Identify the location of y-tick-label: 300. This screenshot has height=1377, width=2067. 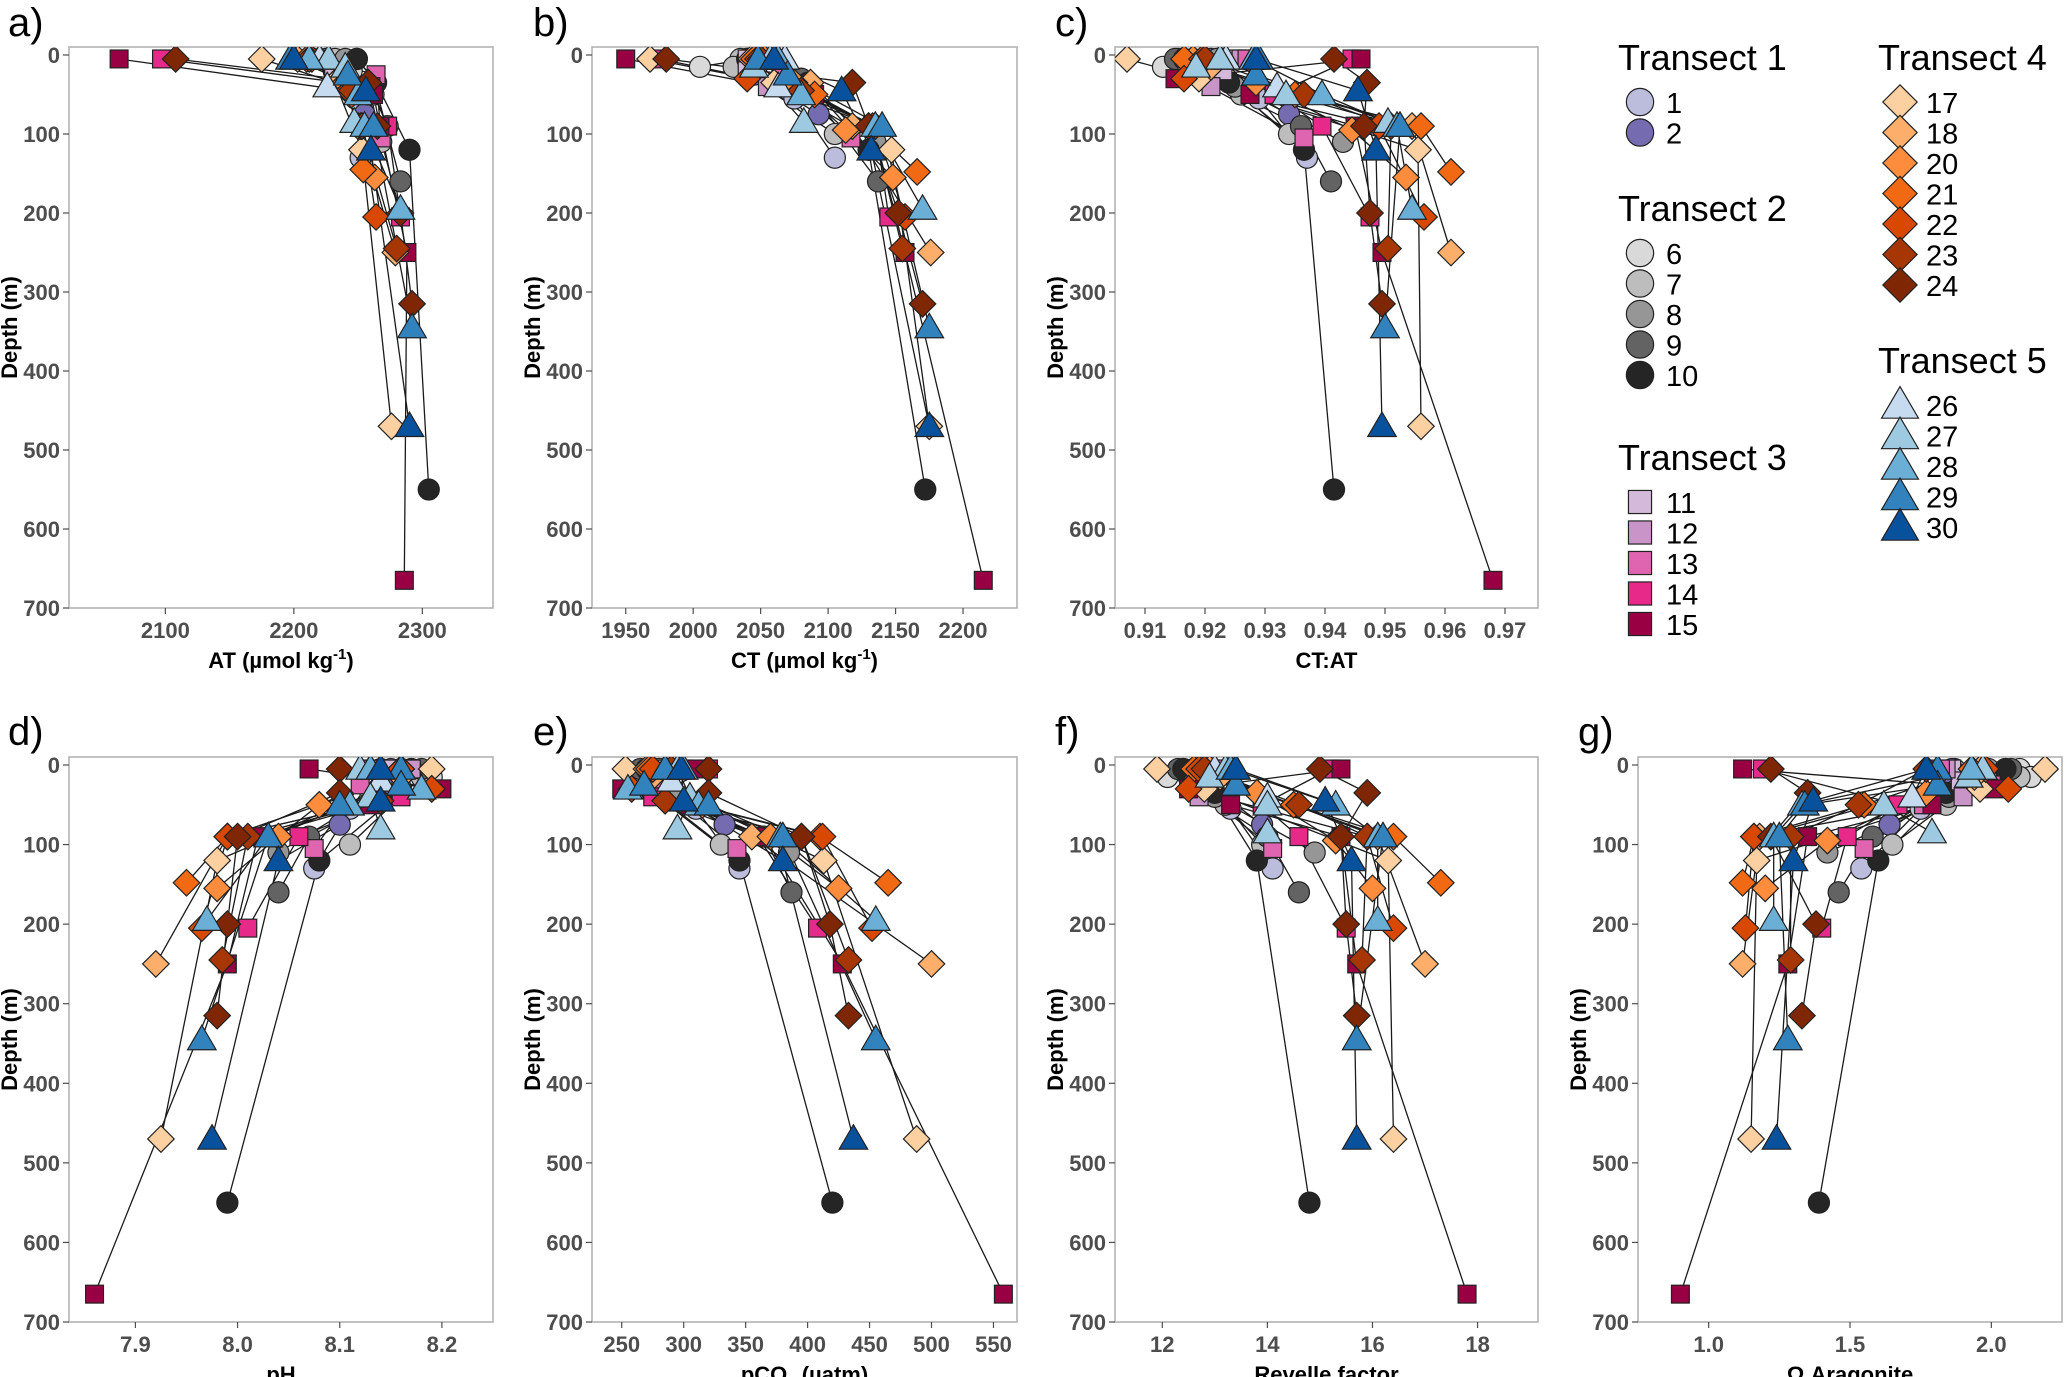
(41, 292).